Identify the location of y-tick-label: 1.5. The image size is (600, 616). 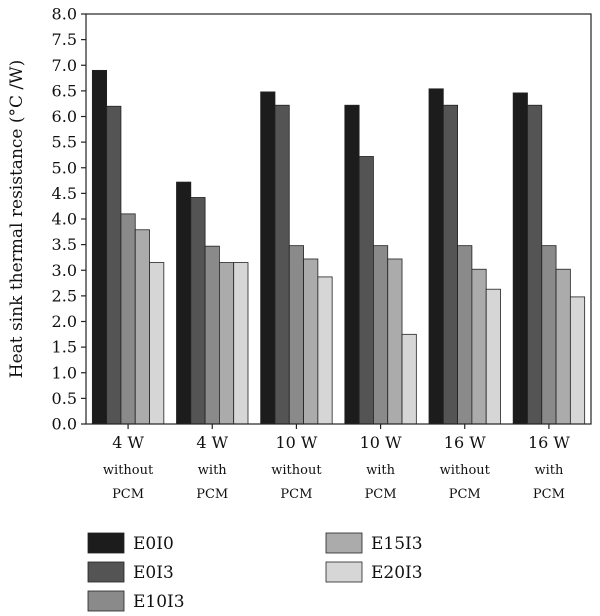
(64, 347).